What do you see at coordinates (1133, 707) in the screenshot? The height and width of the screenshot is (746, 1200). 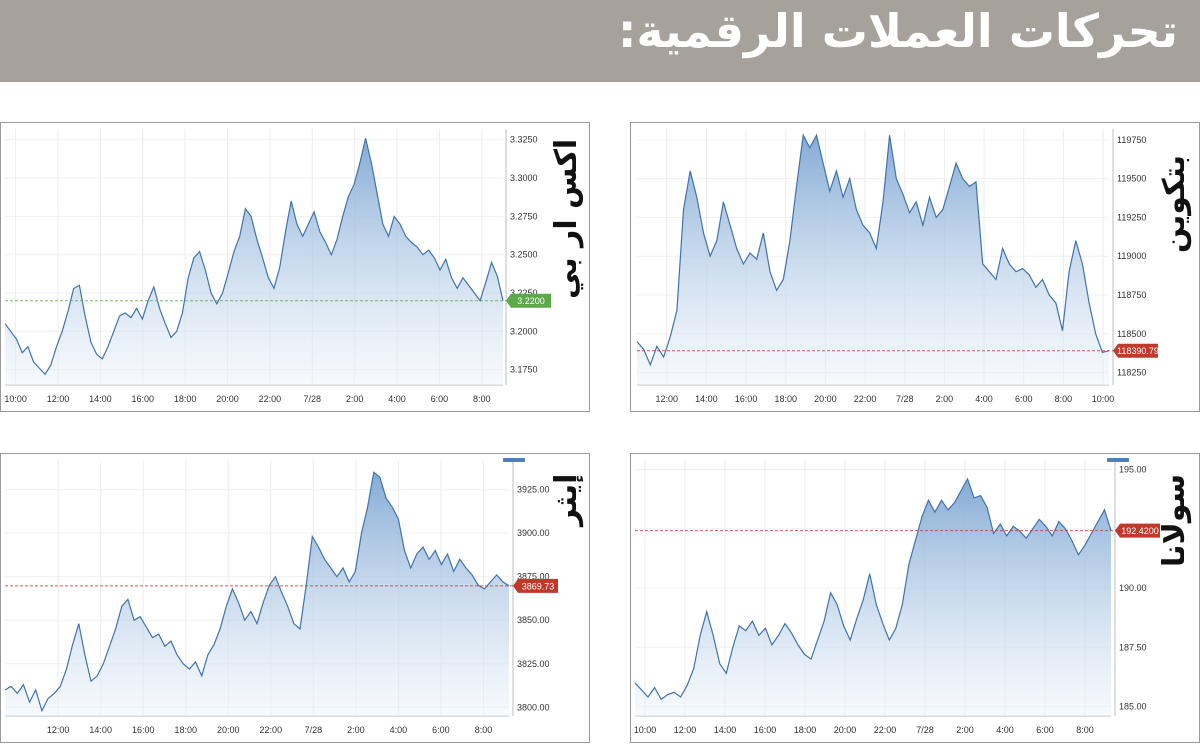 I see `y-tick-label: 185.00` at bounding box center [1133, 707].